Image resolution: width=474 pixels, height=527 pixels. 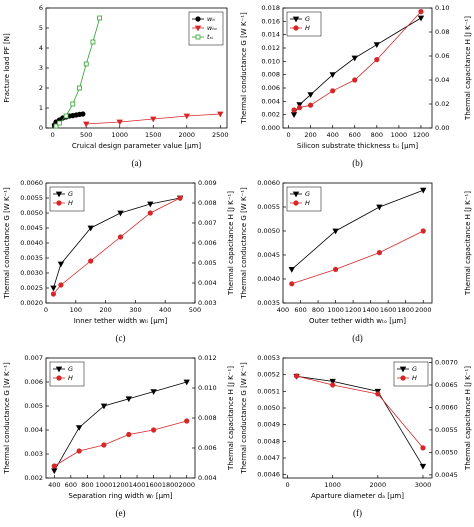 I want to click on y-tick-label: 4, so click(x=41, y=48).